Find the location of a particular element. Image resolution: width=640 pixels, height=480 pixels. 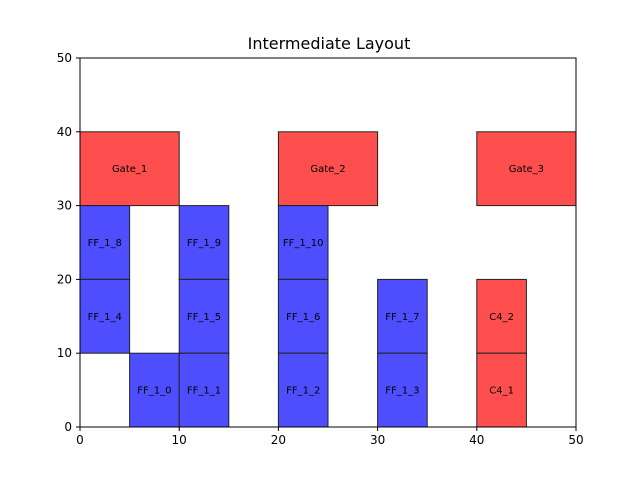

y-tick-label: 0 is located at coordinates (68, 427).